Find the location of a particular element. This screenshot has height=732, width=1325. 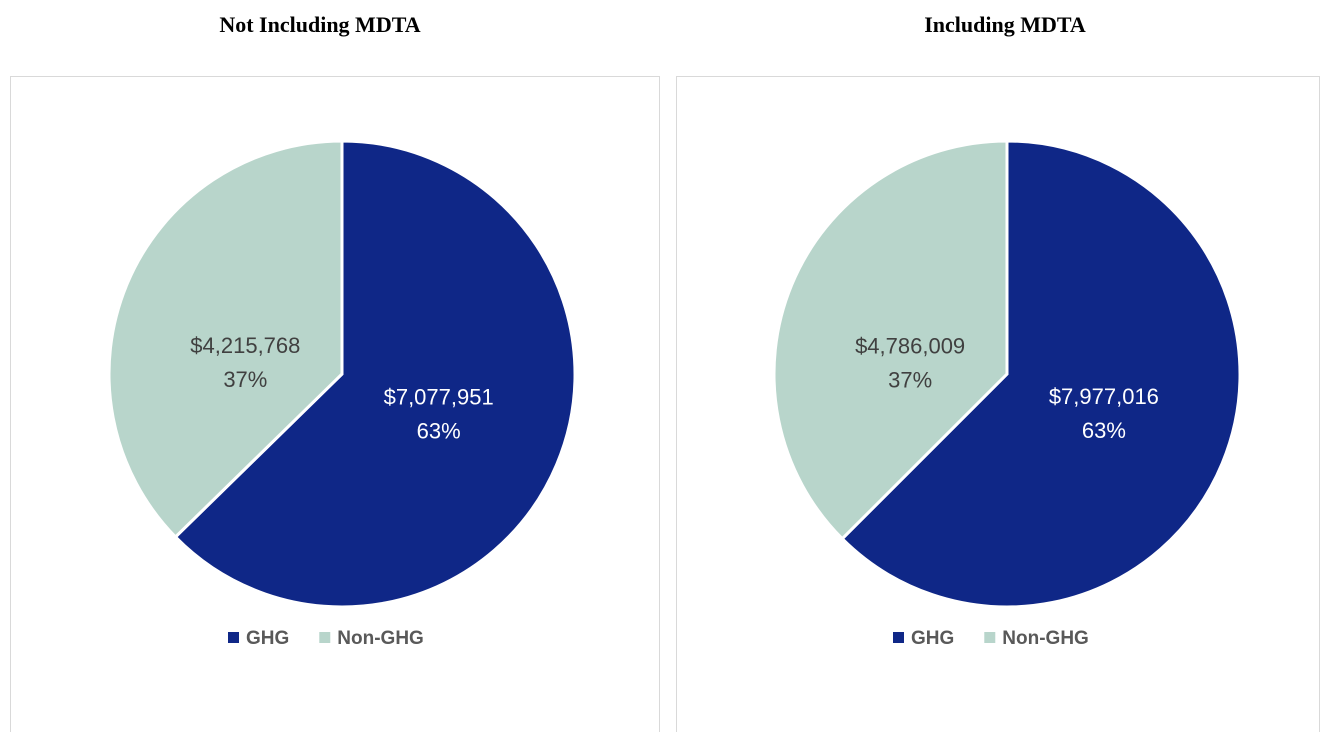

chart-title: Including MDTA is located at coordinates (1005, 24).